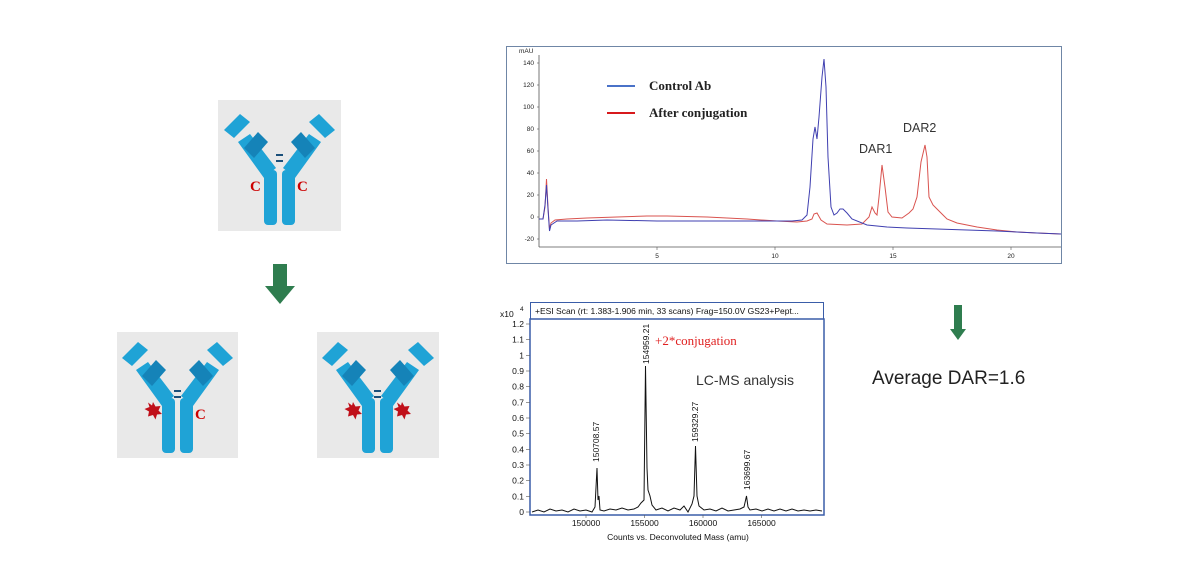 This screenshot has height=585, width=1188. Describe the element at coordinates (800, 189) in the screenshot. I see `after-conjugation-trace` at that location.